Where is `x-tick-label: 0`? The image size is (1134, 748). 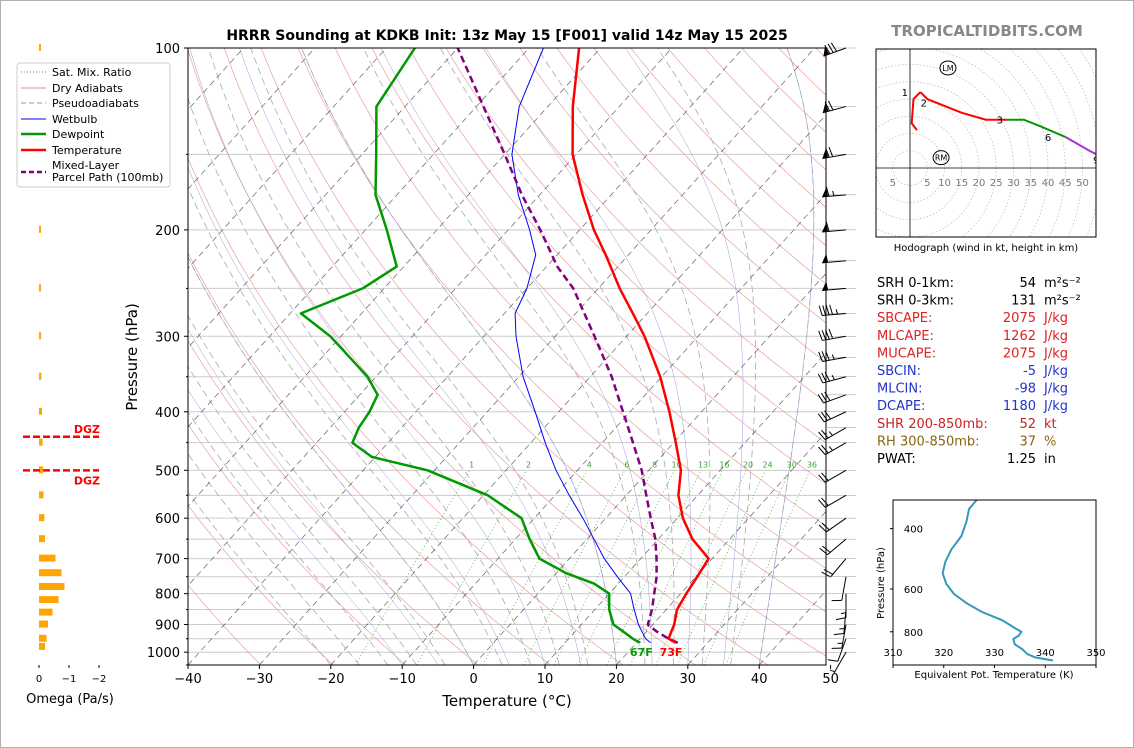 x-tick-label: 0 is located at coordinates (473, 679).